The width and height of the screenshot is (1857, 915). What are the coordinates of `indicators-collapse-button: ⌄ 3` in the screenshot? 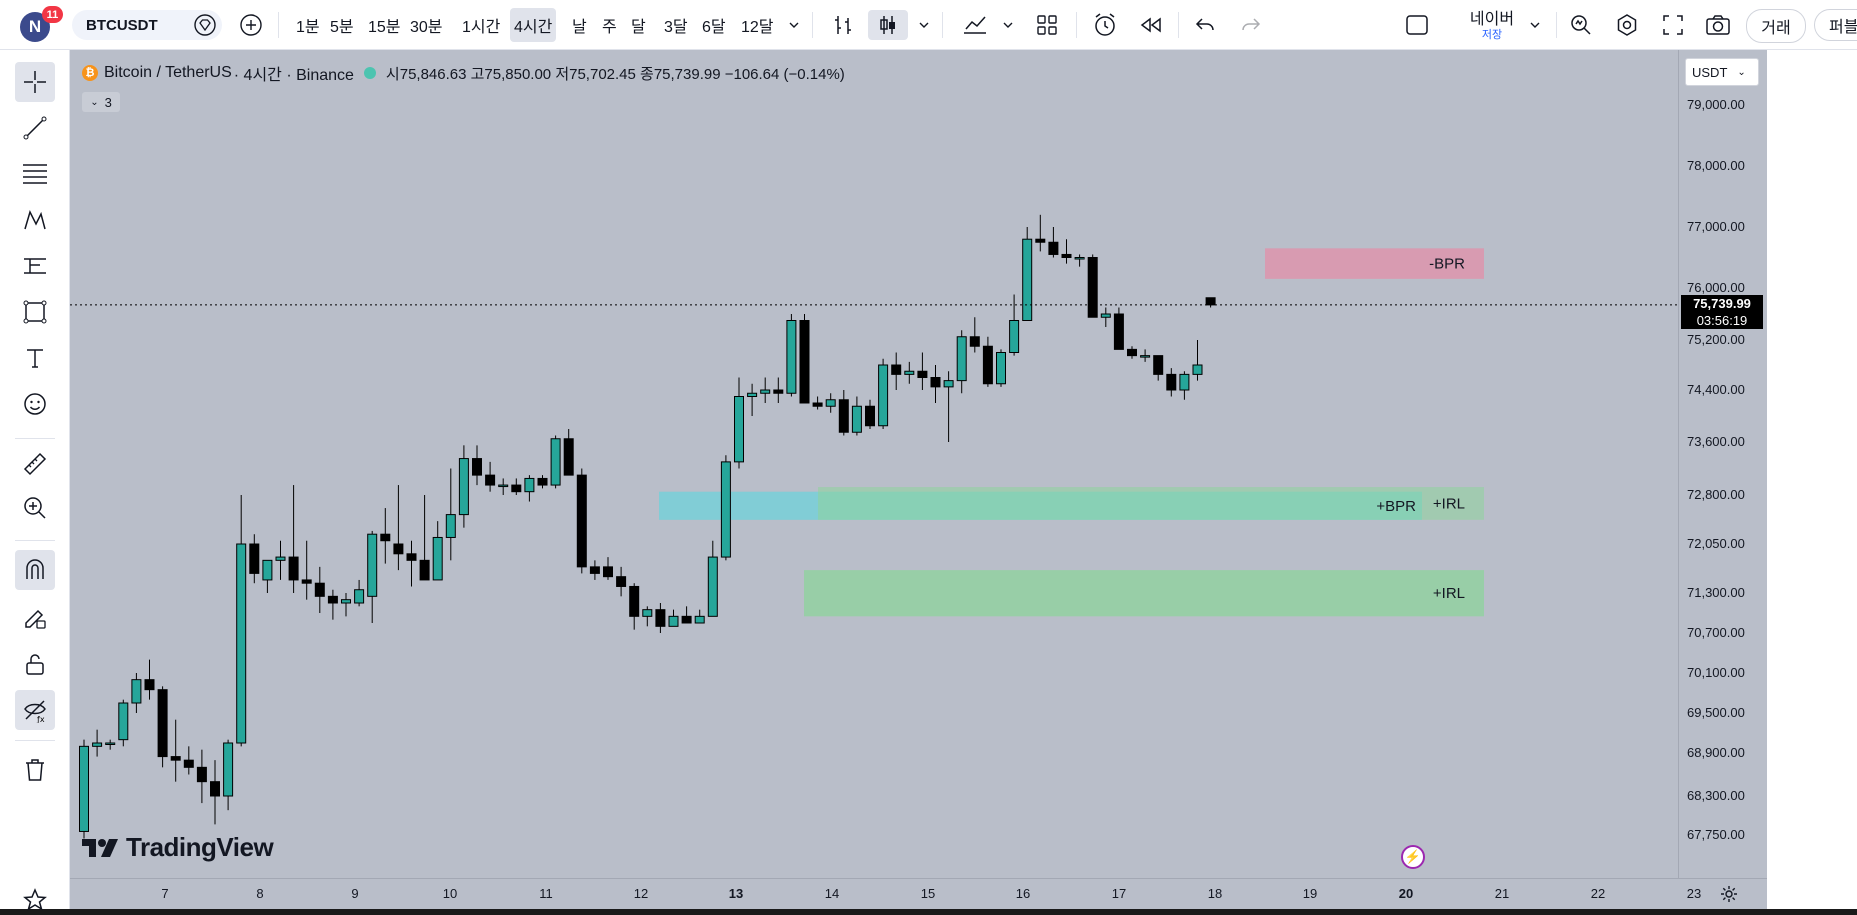 It's located at (101, 102).